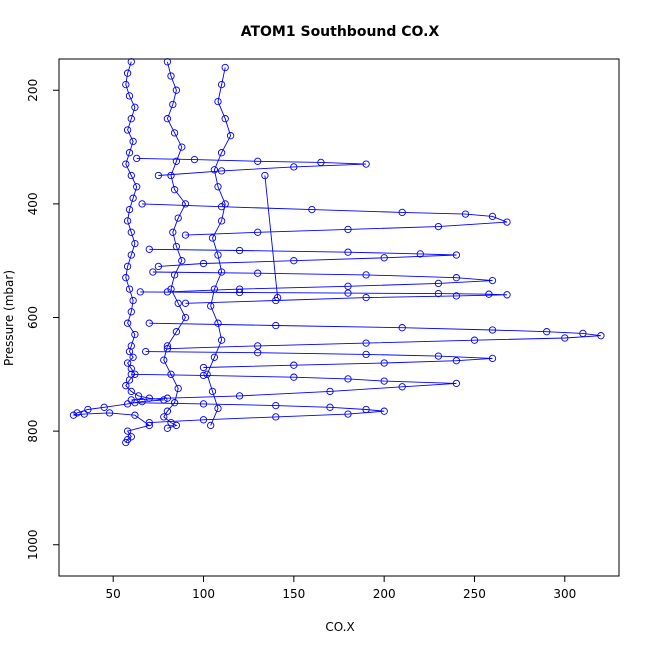  Describe the element at coordinates (113, 594) in the screenshot. I see `x-tick-label: 50` at that location.